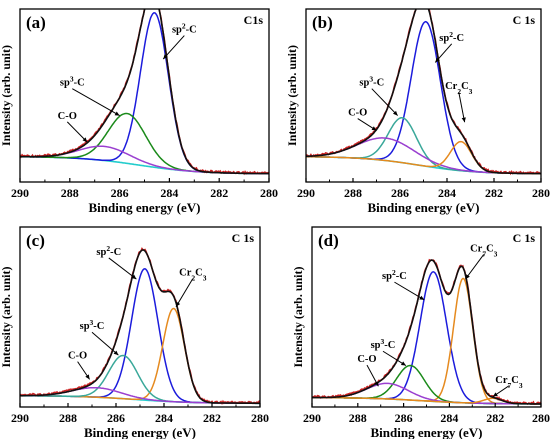 The height and width of the screenshot is (439, 550). I want to click on fit-envelope, so click(426, 332).